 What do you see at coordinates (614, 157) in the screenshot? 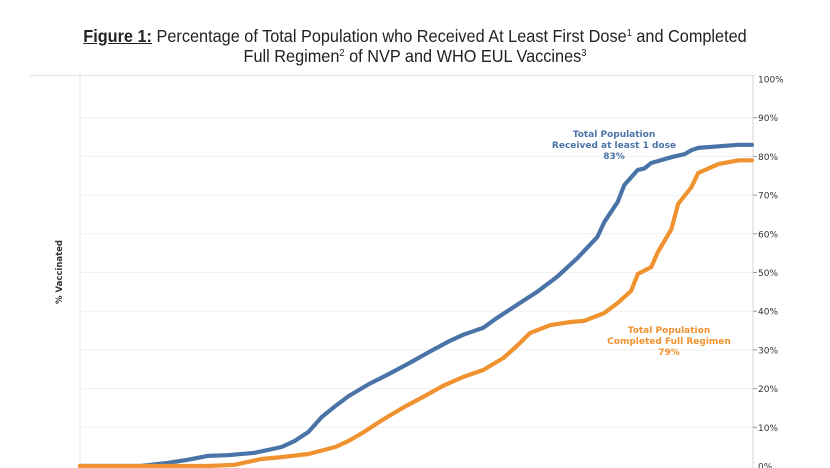
I see `annotation-first-dose-line: 83%` at bounding box center [614, 157].